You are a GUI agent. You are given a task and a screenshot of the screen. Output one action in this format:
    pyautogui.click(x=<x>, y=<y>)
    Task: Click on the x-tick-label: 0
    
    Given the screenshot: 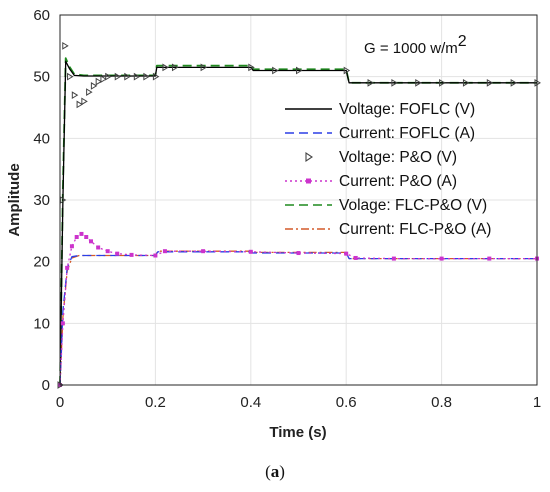 What is the action you would take?
    pyautogui.click(x=60, y=402)
    